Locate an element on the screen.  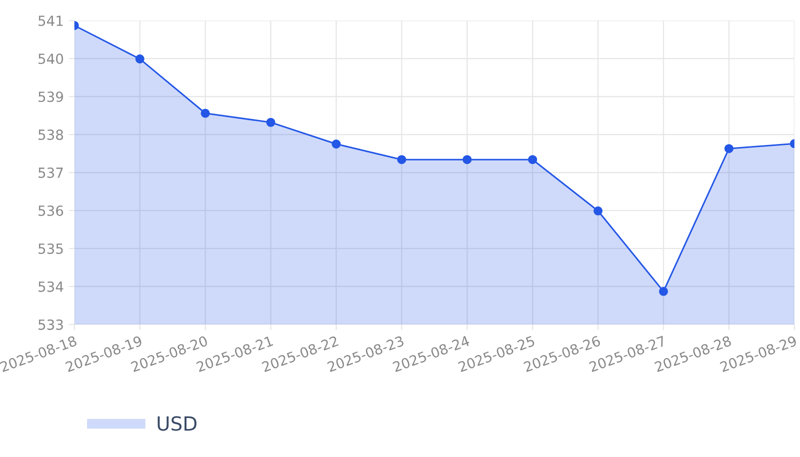
y-tick-label: 541 is located at coordinates (50, 21).